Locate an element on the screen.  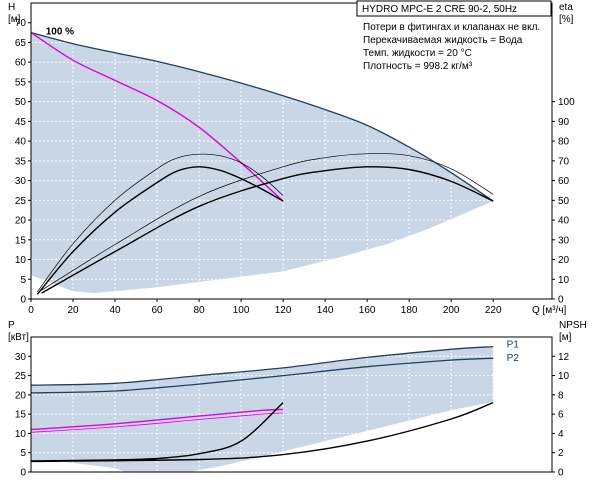
qh-ytick-label-30: 30 is located at coordinates (21, 181).